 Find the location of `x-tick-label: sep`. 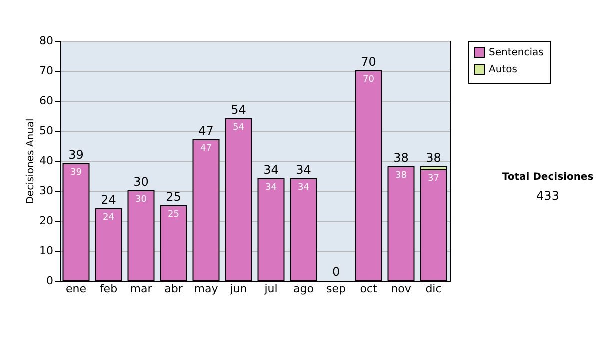

x-tick-label: sep is located at coordinates (336, 289).